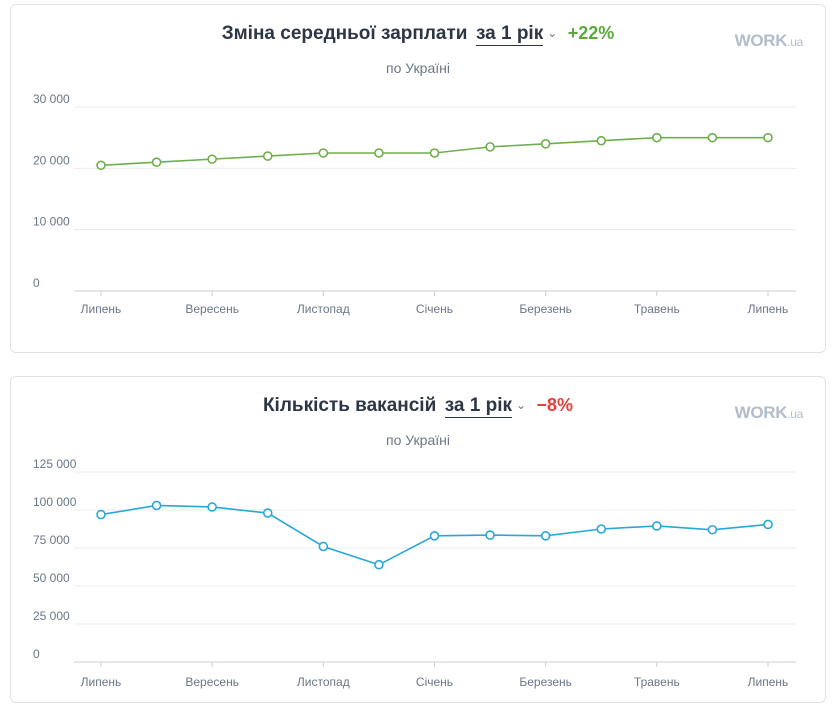  I want to click on salary-chart-header: Зміна середньої зарплати за 1 рік ⌄ +22%, so click(418, 34).